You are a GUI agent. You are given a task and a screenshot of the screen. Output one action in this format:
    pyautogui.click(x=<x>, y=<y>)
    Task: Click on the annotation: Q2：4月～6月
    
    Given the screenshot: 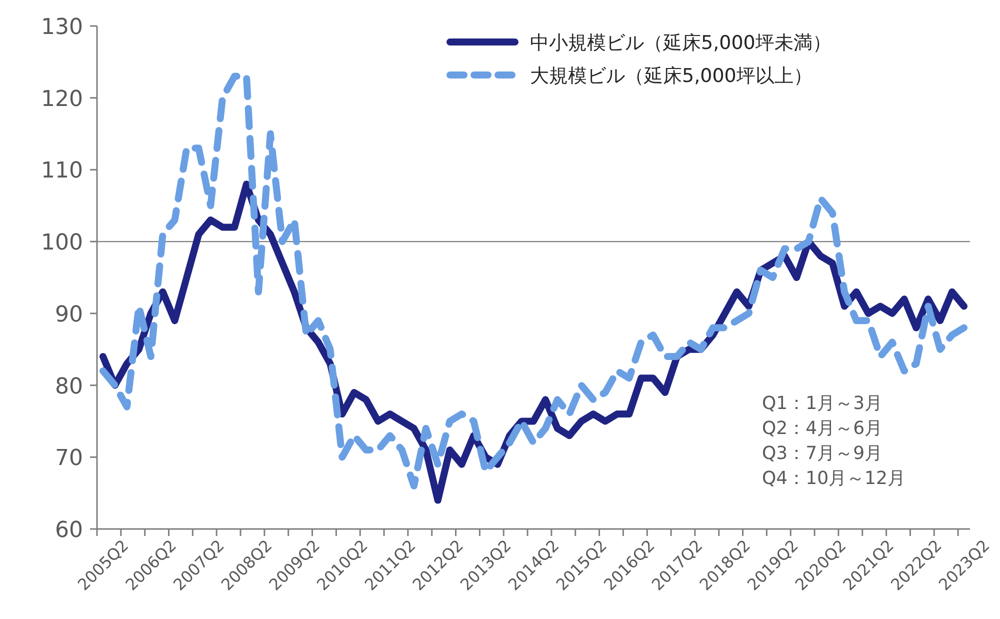 What is the action you would take?
    pyautogui.click(x=822, y=428)
    